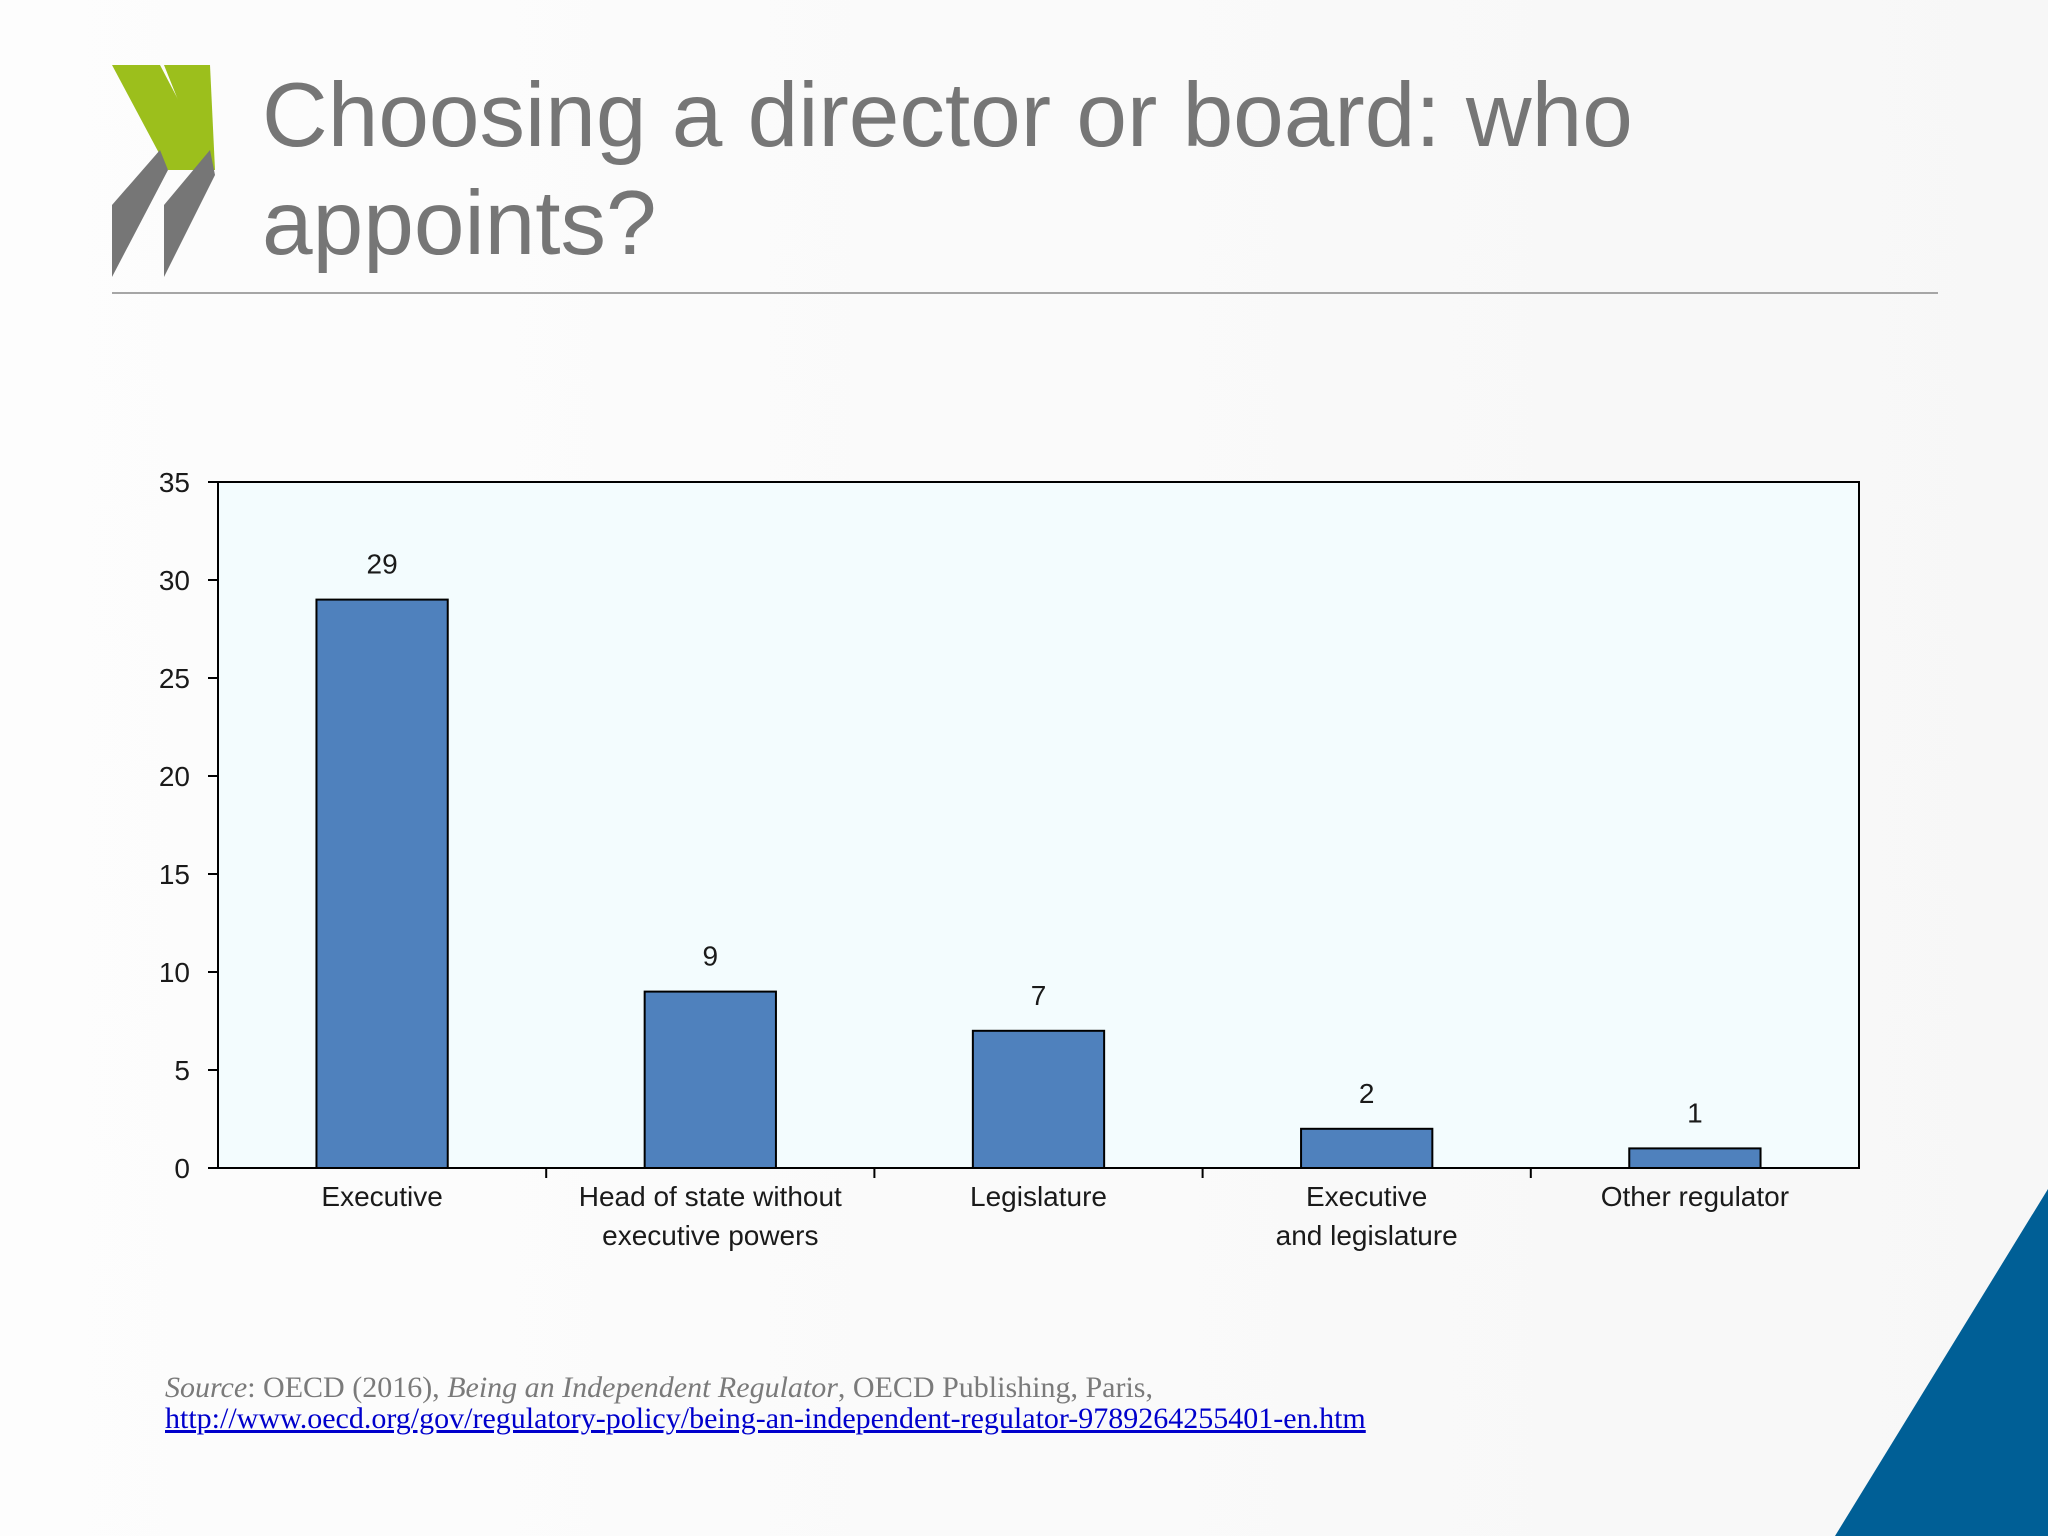  What do you see at coordinates (711, 956) in the screenshot?
I see `value-label: 9` at bounding box center [711, 956].